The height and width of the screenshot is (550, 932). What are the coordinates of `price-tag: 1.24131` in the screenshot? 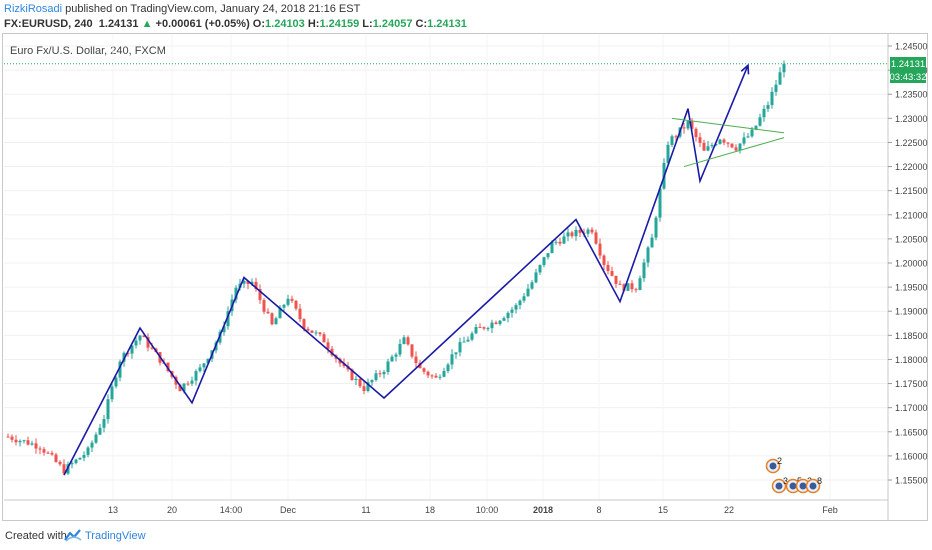 It's located at (908, 64).